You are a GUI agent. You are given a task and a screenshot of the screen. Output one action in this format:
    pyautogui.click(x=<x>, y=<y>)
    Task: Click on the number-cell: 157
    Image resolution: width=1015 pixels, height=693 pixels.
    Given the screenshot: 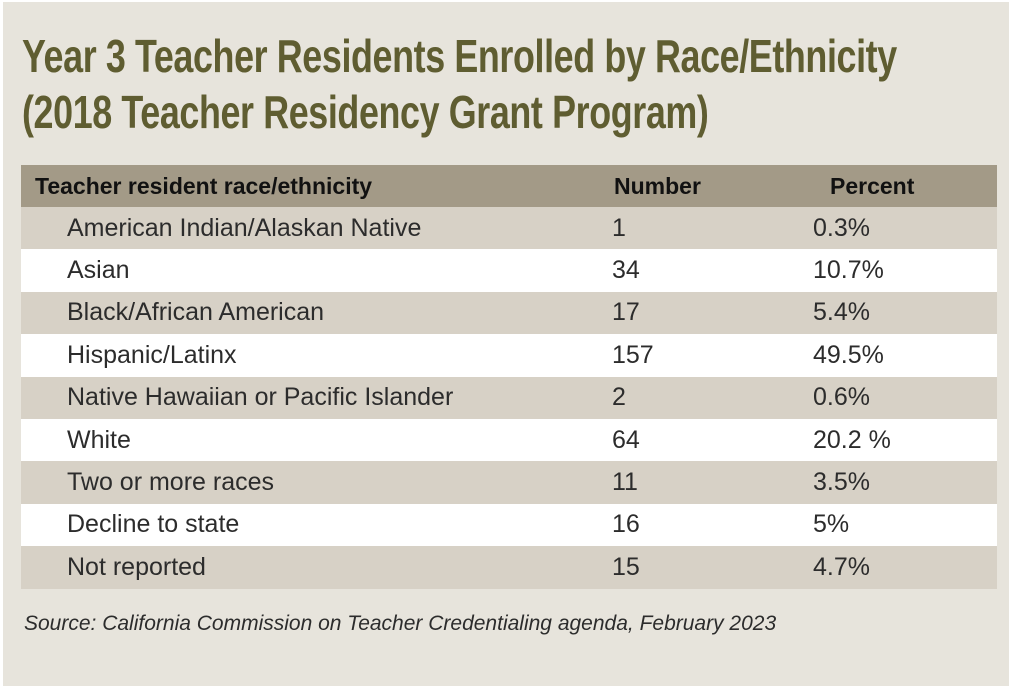 What is the action you would take?
    pyautogui.click(x=633, y=354)
    